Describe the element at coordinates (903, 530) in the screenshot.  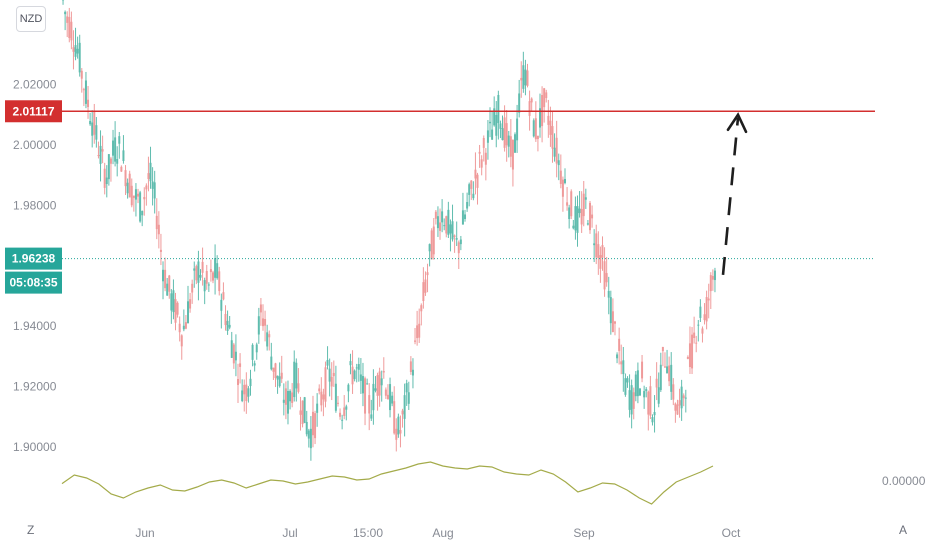
I see `auto-scale-button: A` at that location.